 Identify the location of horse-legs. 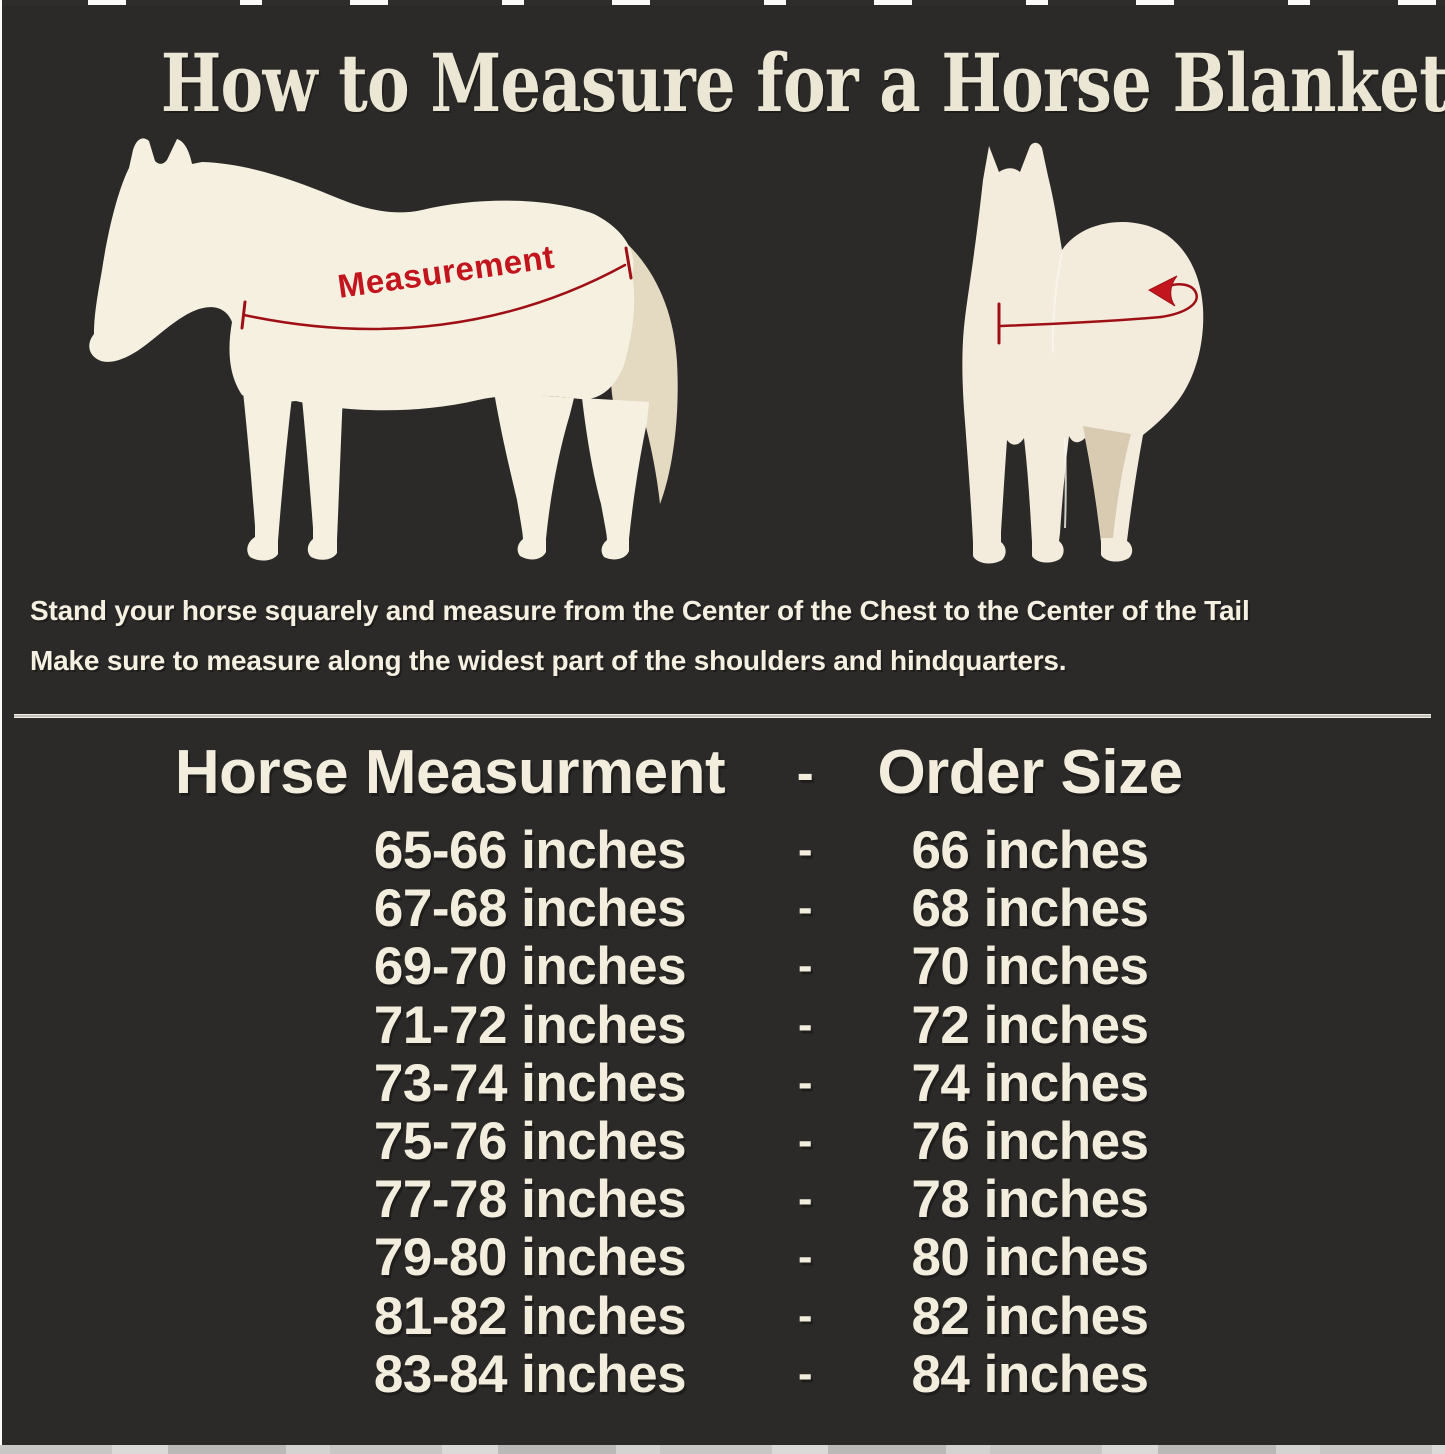
(445, 471).